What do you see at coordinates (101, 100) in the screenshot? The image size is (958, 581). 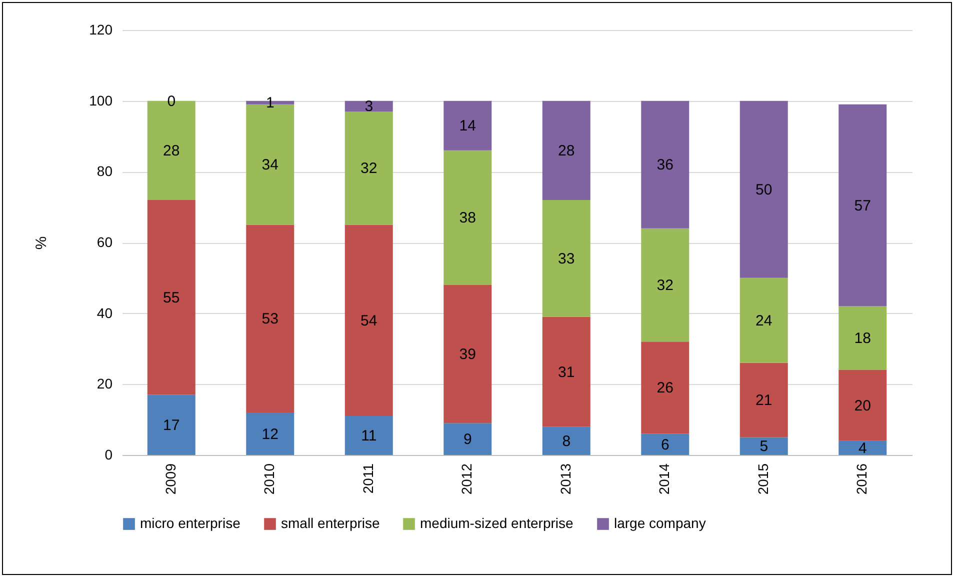 I see `y-tick-label: 100` at bounding box center [101, 100].